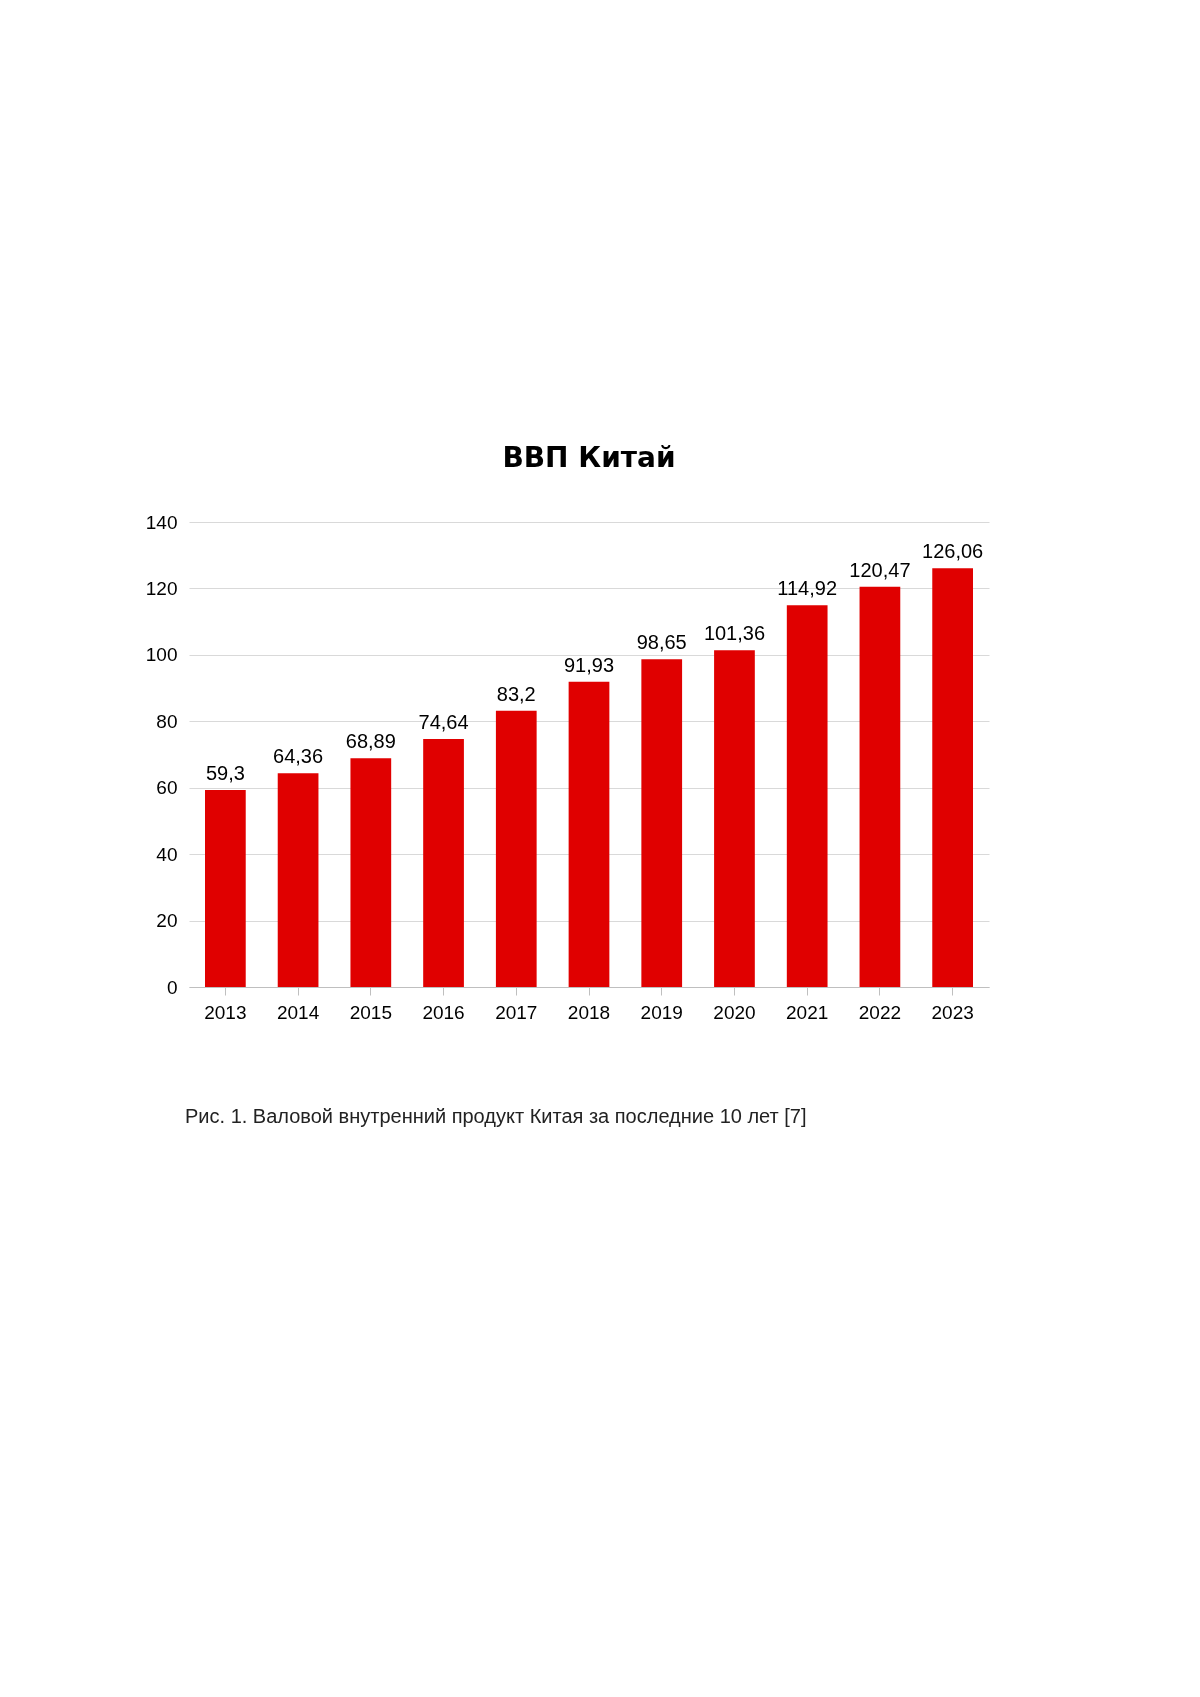 This screenshot has width=1200, height=1697. Describe the element at coordinates (880, 1012) in the screenshot. I see `x-tick-label: 2022` at that location.